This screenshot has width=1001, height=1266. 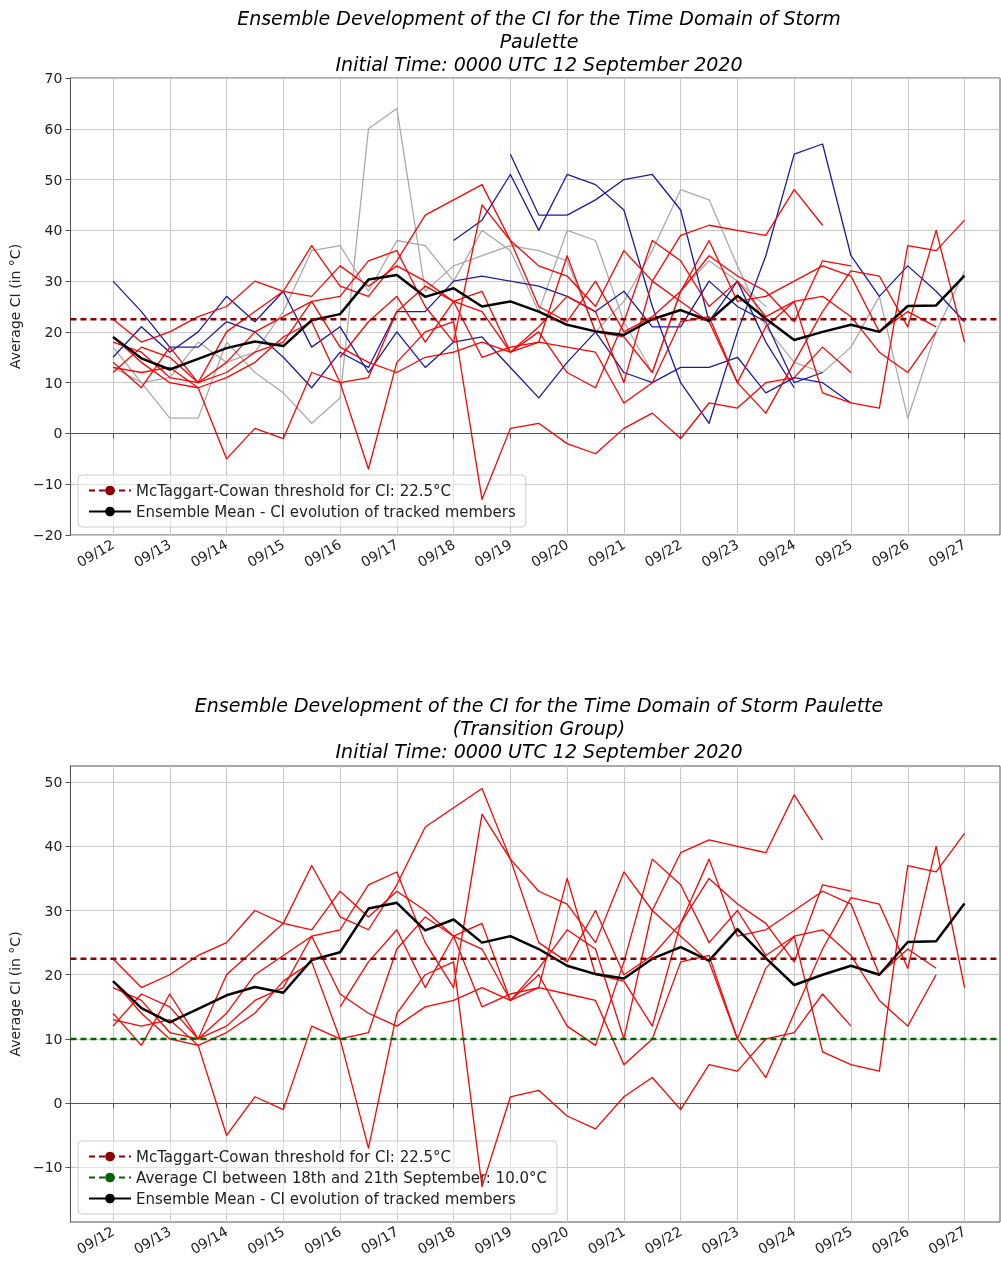 I want to click on y-tick-label: 70, so click(x=53, y=78).